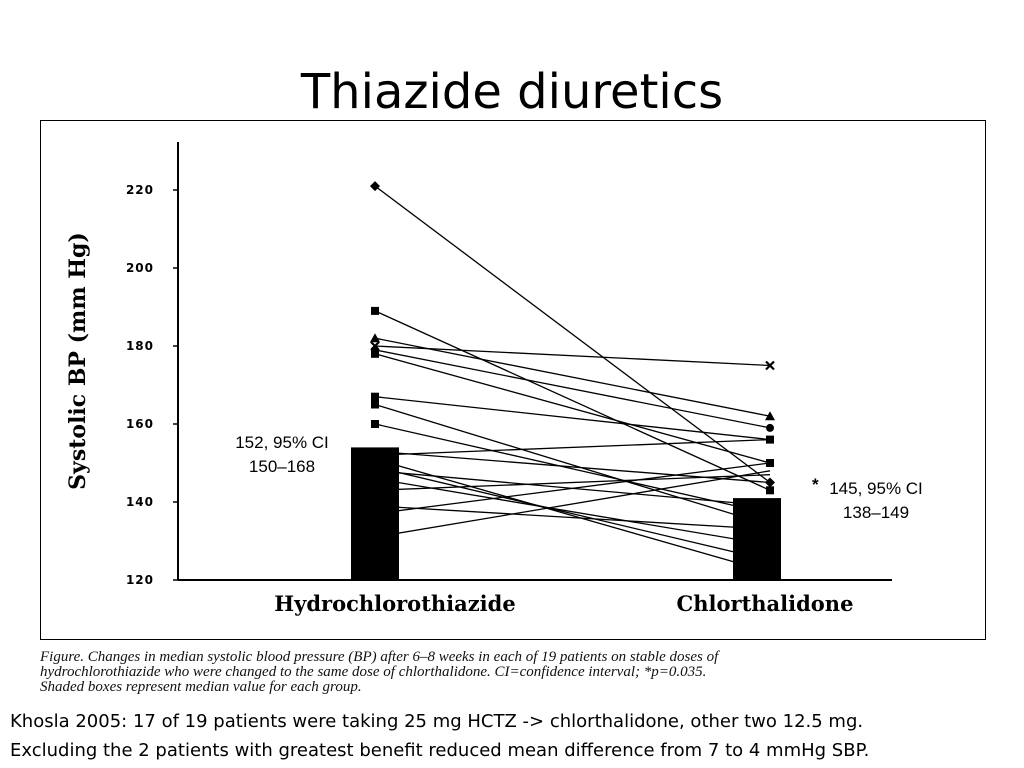 Image resolution: width=1024 pixels, height=768 pixels. I want to click on bar-label-line-2: 138–149, so click(876, 512).